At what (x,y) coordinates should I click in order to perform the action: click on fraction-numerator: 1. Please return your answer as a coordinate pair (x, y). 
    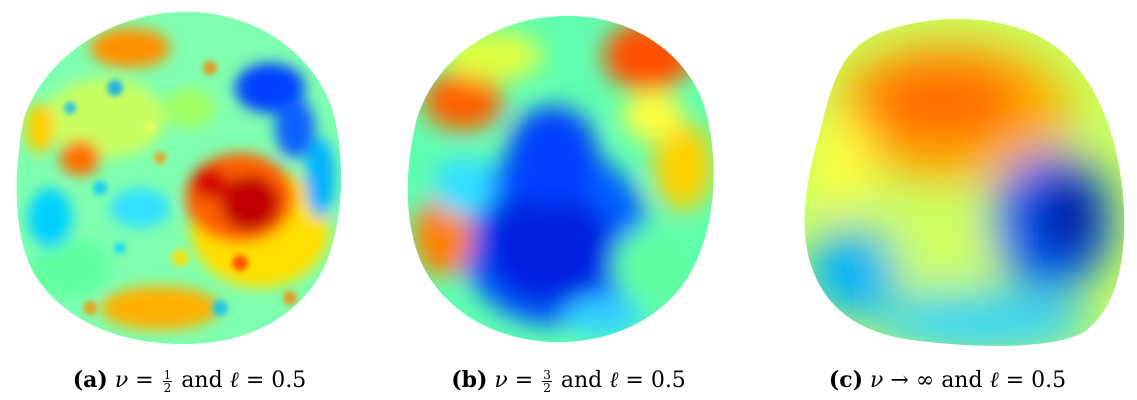
    Looking at the image, I should click on (167, 374).